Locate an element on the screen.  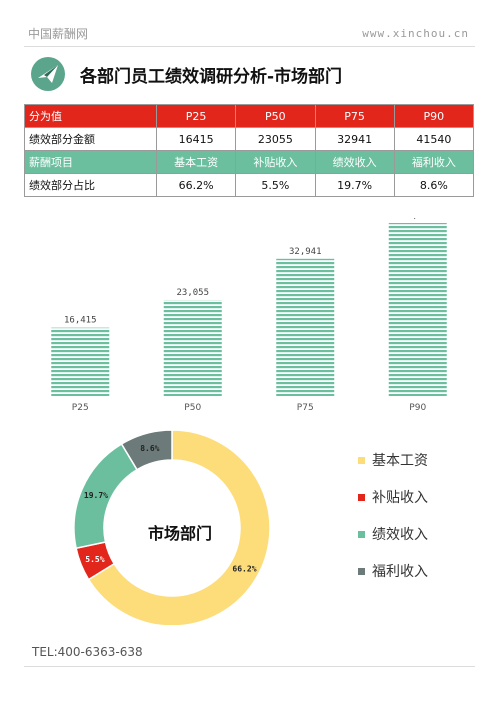
donut-slice-label: 5.5% is located at coordinates (94, 559).